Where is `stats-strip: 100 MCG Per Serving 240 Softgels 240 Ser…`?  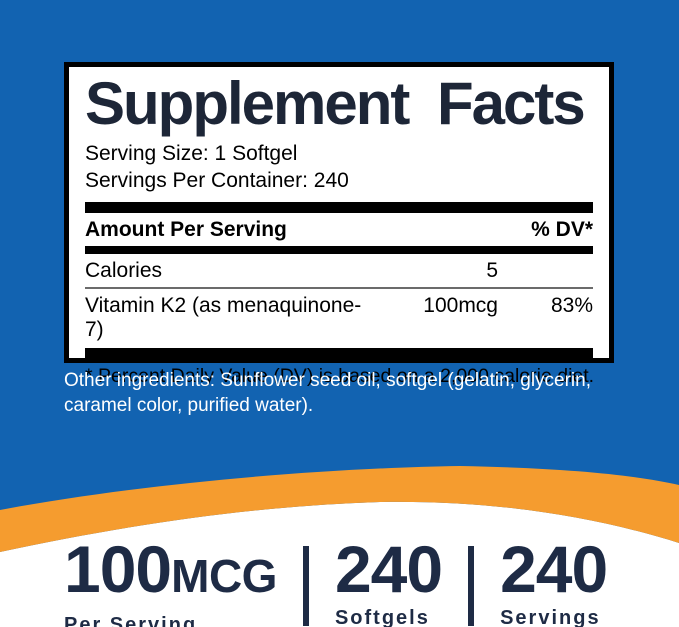
stats-strip: 100 MCG Per Serving 240 Softgels 240 Ser… is located at coordinates (336, 579).